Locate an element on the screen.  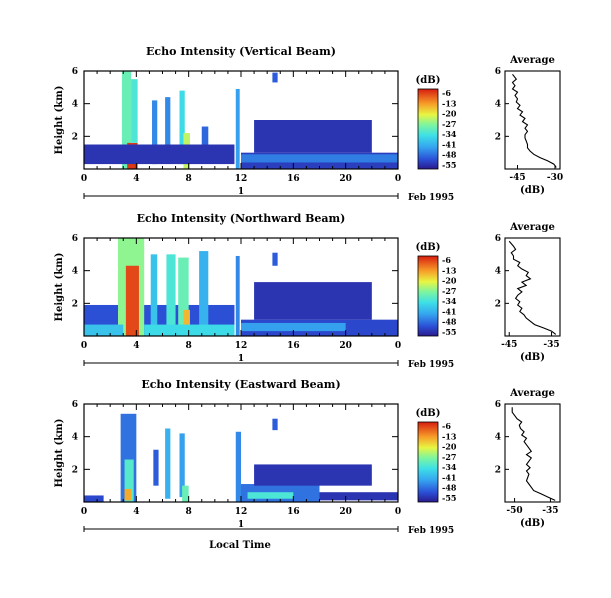
heatmap-cells is located at coordinates (241, 120).